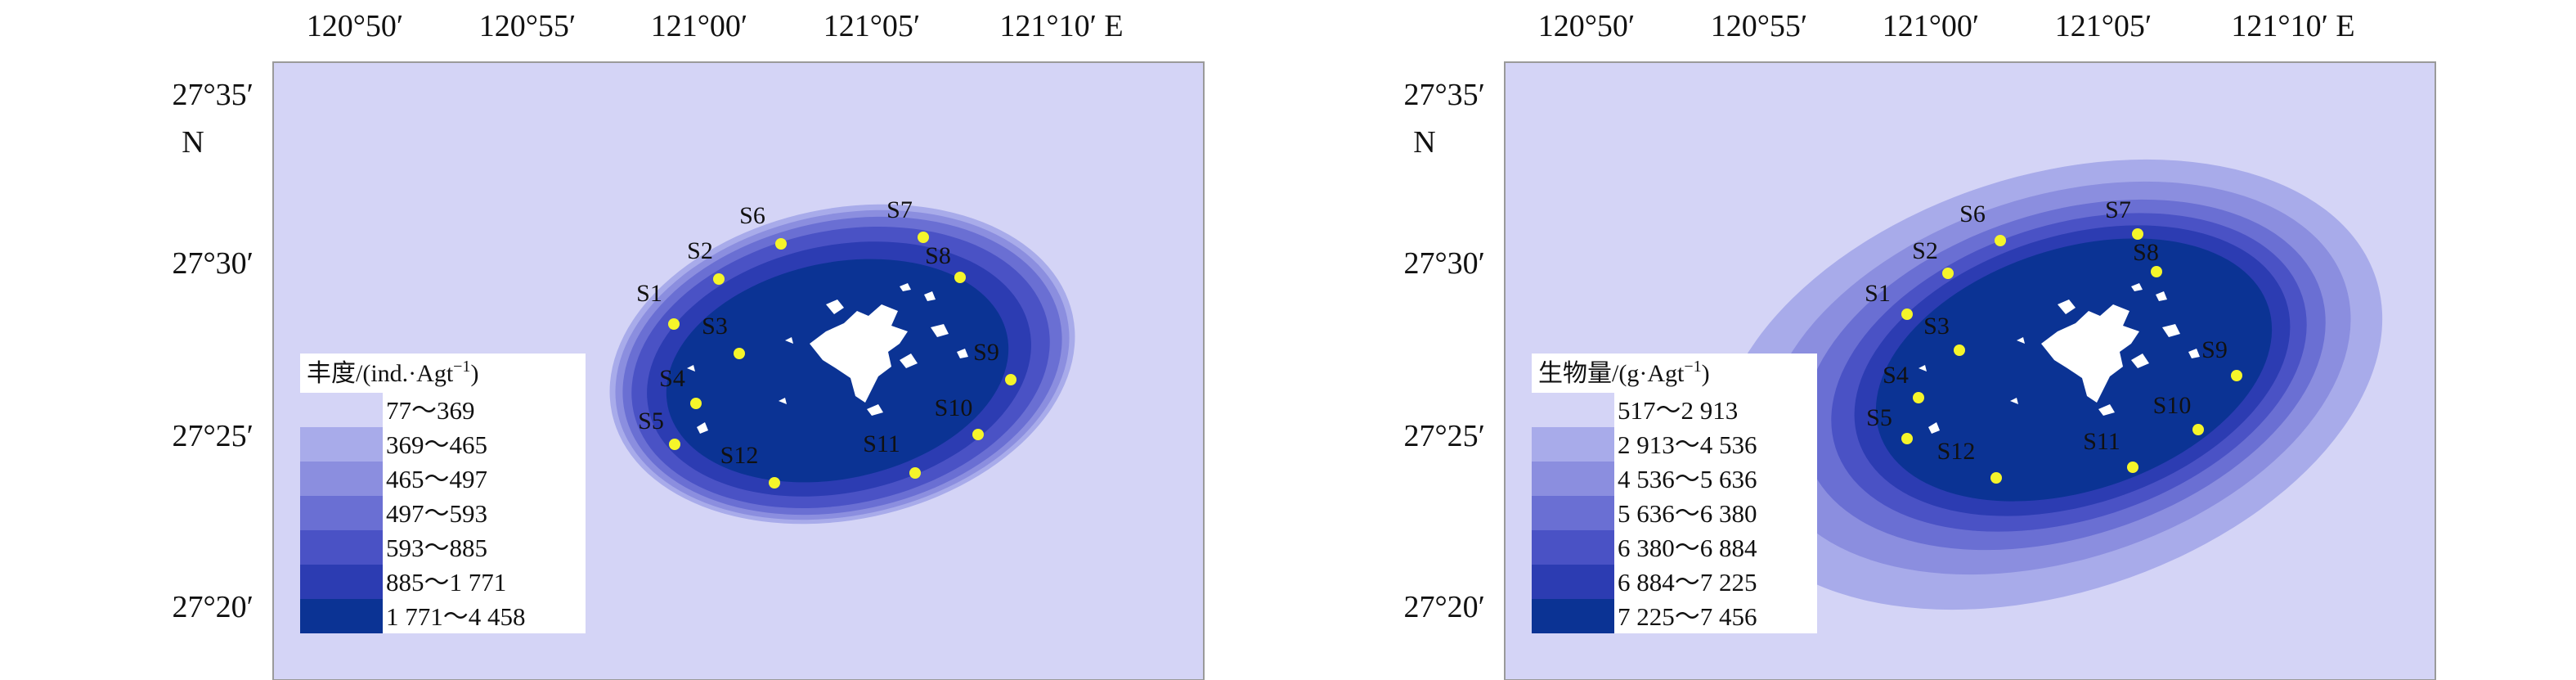 The image size is (2576, 680). Describe the element at coordinates (1688, 445) in the screenshot. I see `legend-label: 2 913～4 536` at that location.